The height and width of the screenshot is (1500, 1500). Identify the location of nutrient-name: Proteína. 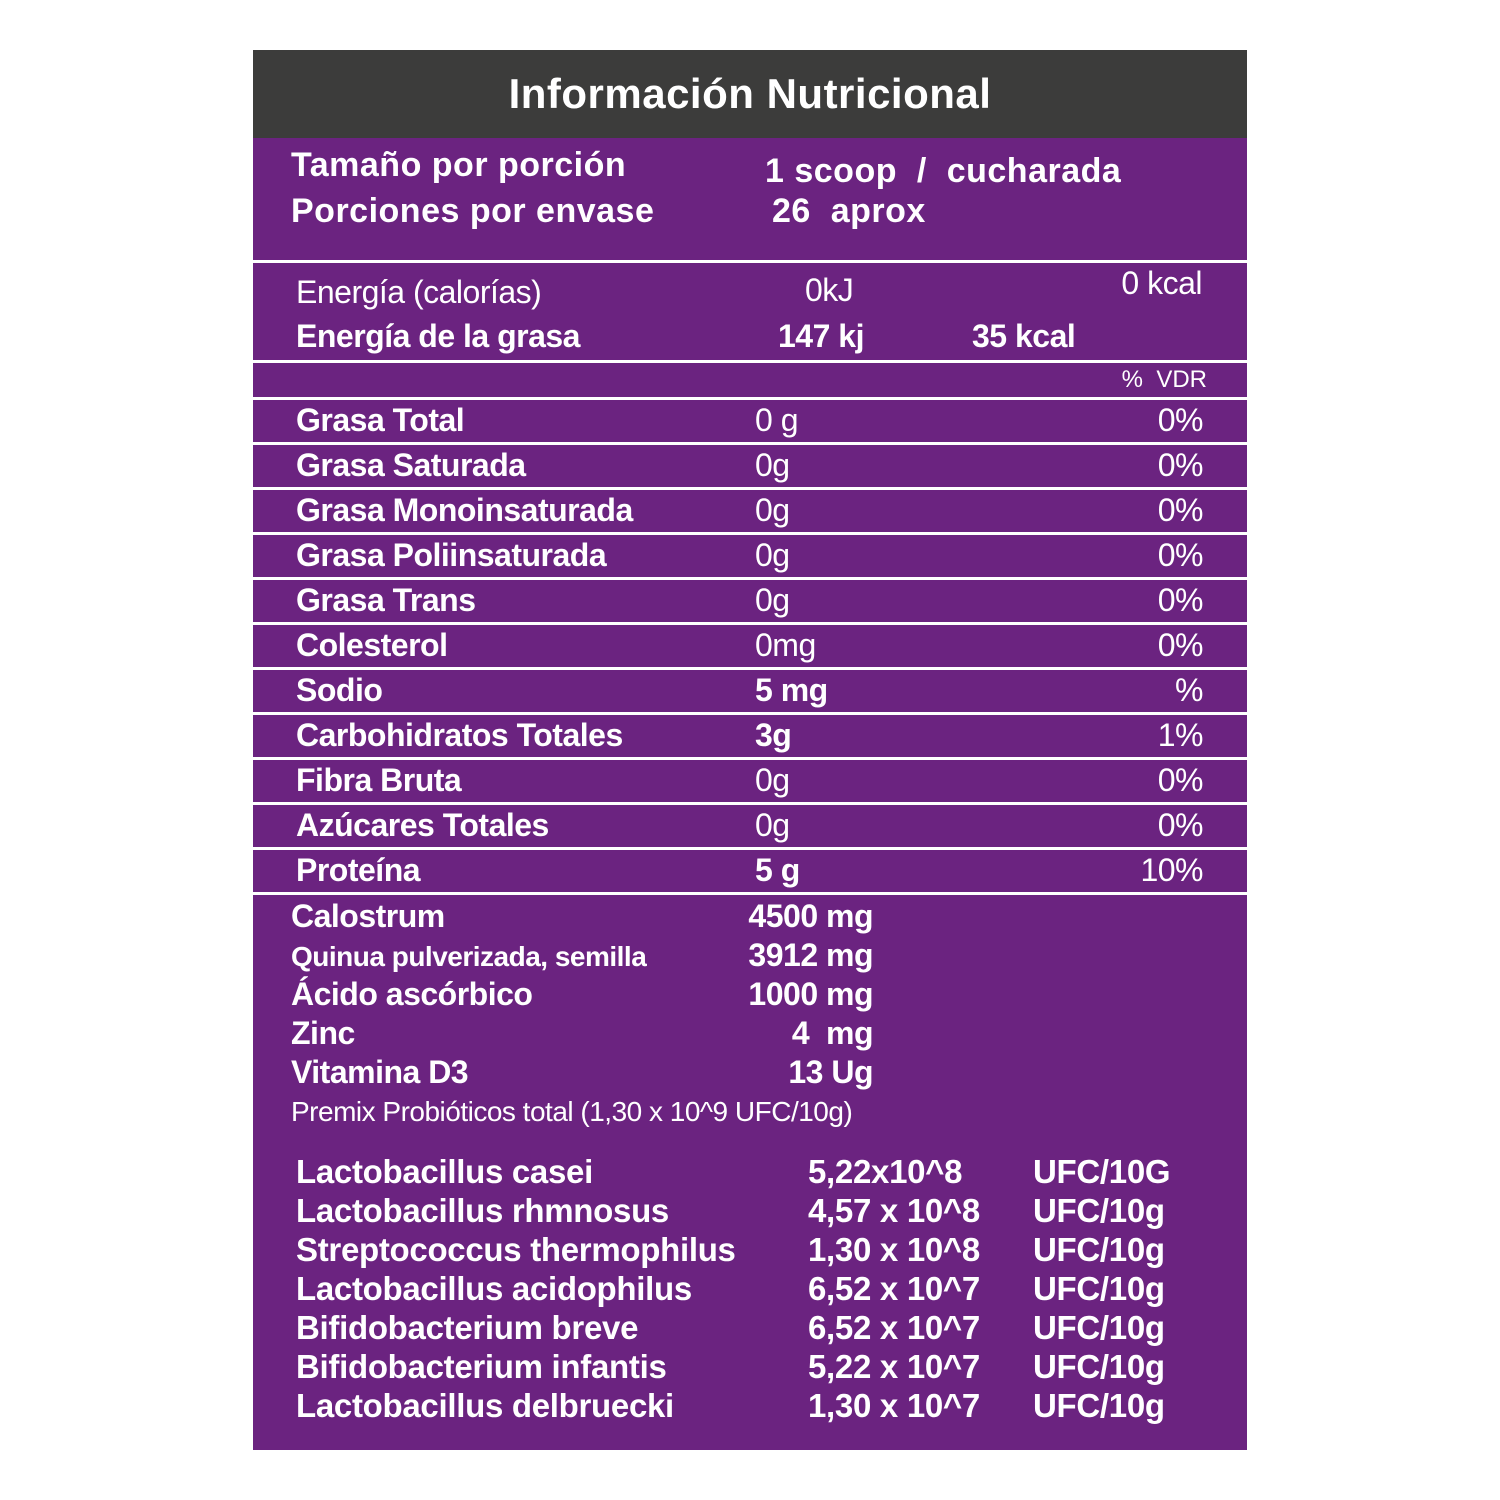
(358, 870).